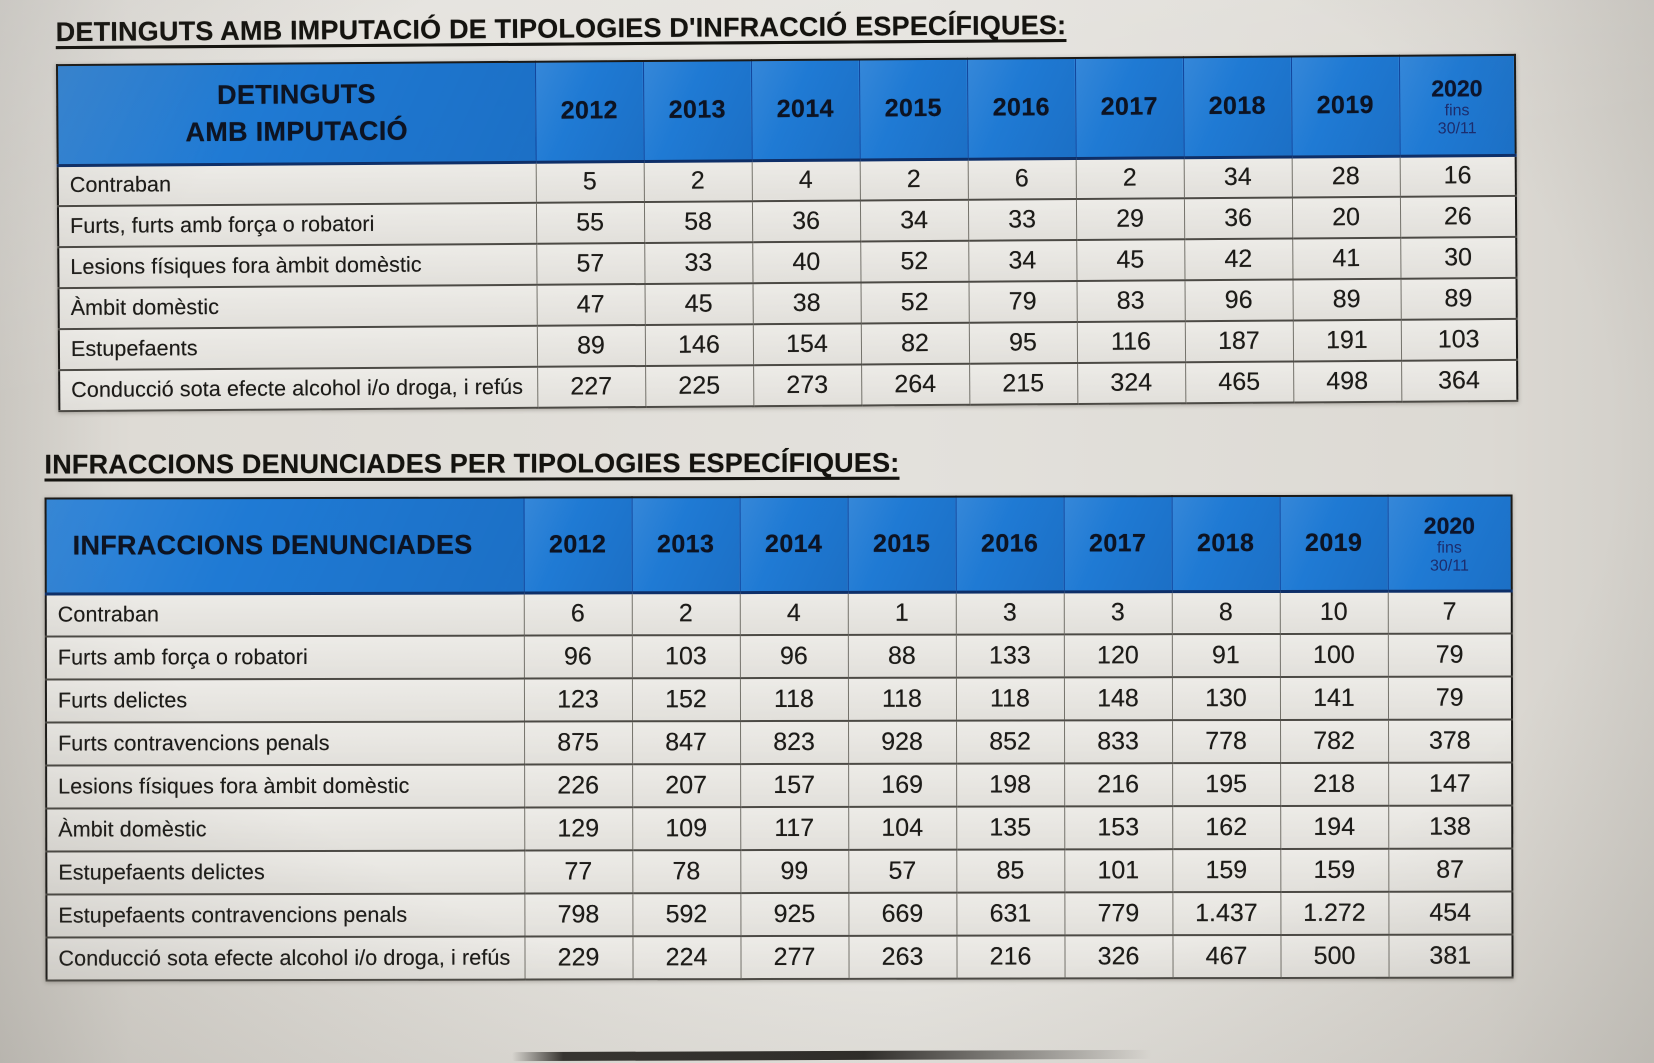  Describe the element at coordinates (1129, 107) in the screenshot. I see `year-header: 2017` at that location.